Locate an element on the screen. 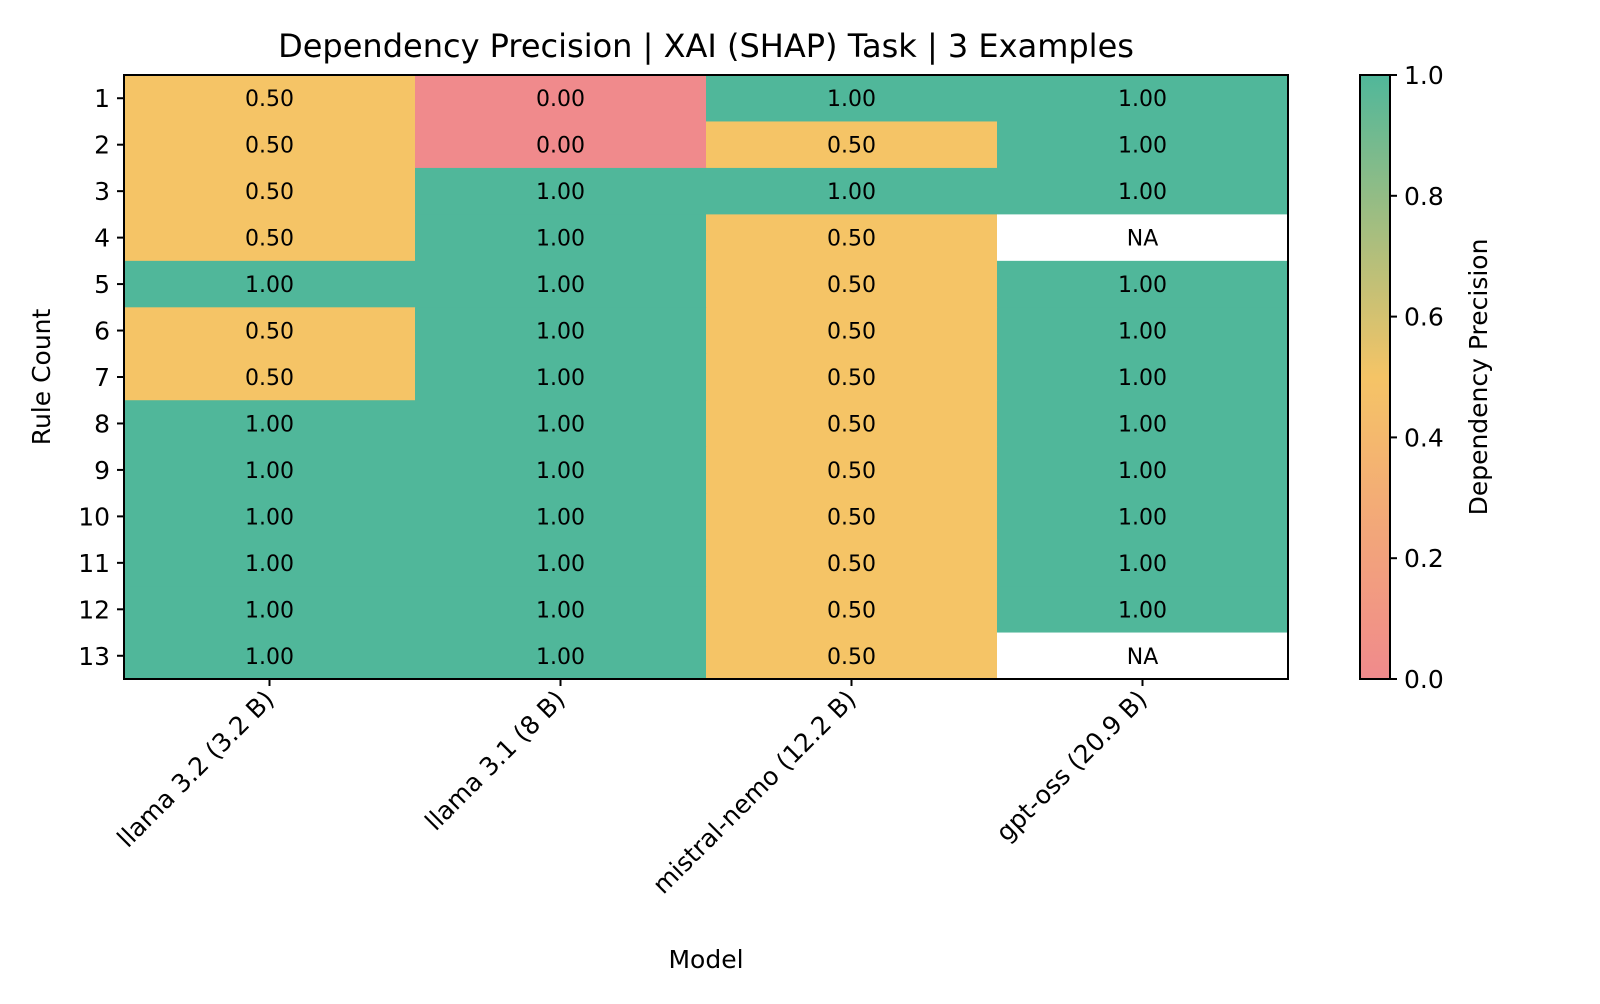 This screenshot has height=1004, width=1600. colorbar-tick-label: 0.2 is located at coordinates (1424, 558).